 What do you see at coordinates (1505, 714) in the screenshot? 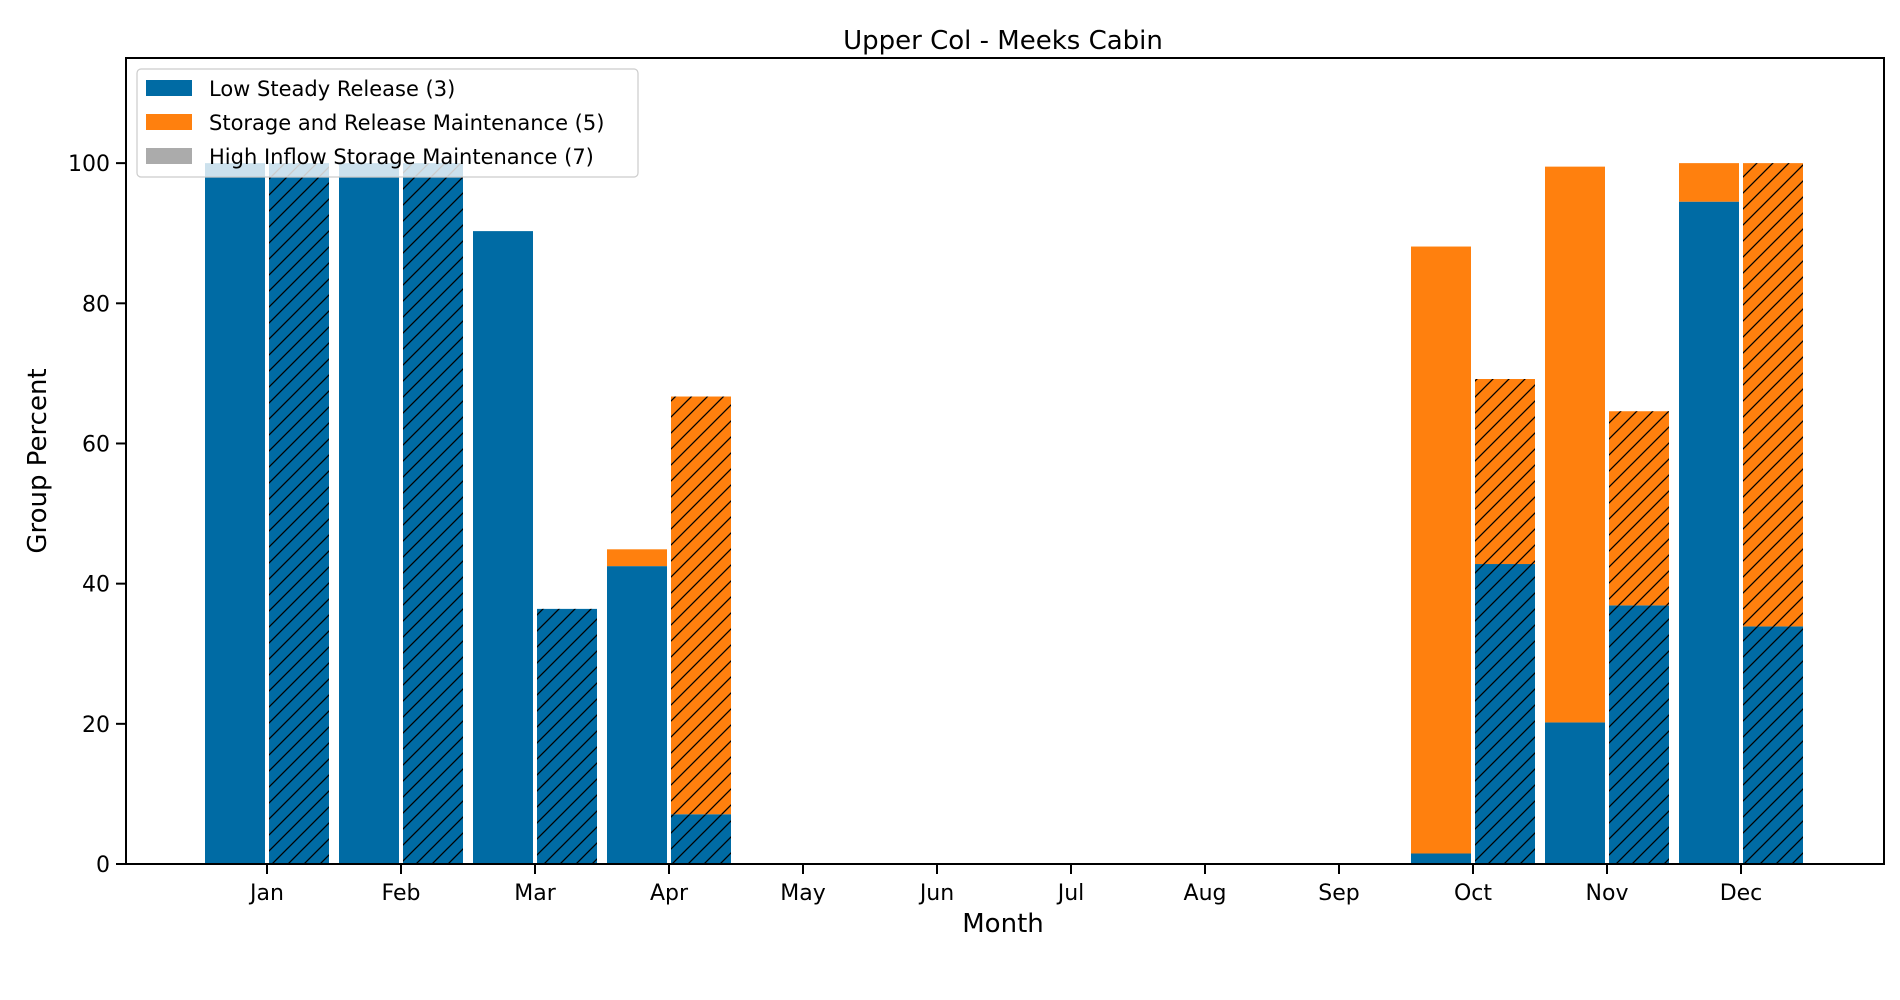
I see `bar-hatch-oct-s0` at bounding box center [1505, 714].